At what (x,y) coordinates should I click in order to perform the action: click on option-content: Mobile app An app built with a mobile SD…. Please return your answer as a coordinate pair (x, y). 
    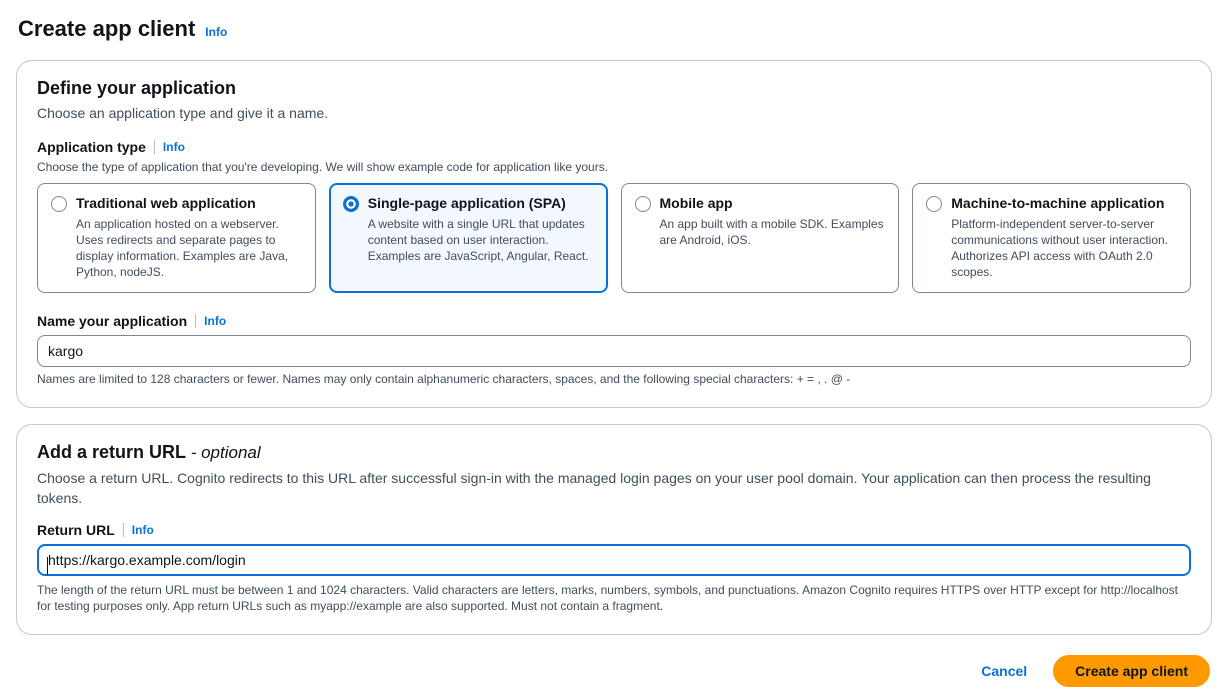
    Looking at the image, I should click on (772, 237).